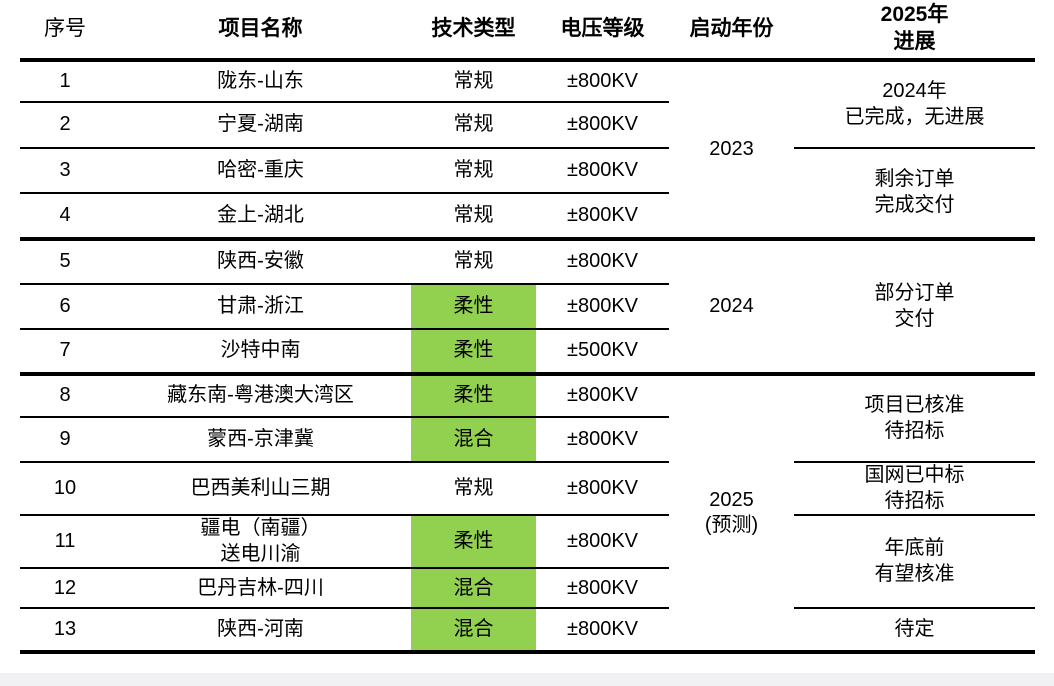 This screenshot has height=686, width=1054. What do you see at coordinates (260, 589) in the screenshot?
I see `project-name: 巴丹吉林-四川` at bounding box center [260, 589].